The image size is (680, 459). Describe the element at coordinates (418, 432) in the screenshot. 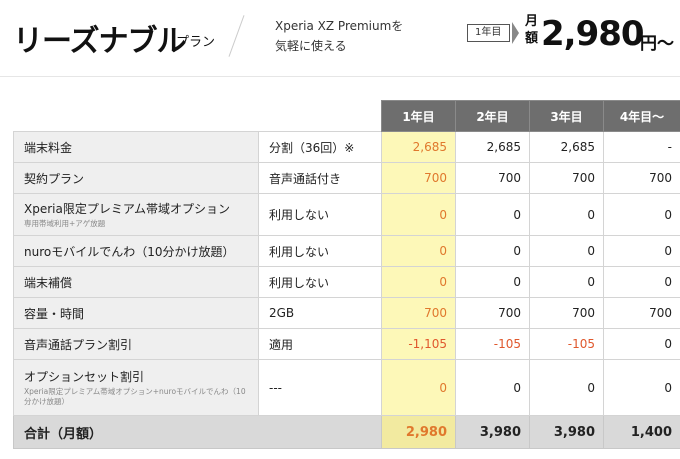

I see `total-year-1: 2,980` at that location.